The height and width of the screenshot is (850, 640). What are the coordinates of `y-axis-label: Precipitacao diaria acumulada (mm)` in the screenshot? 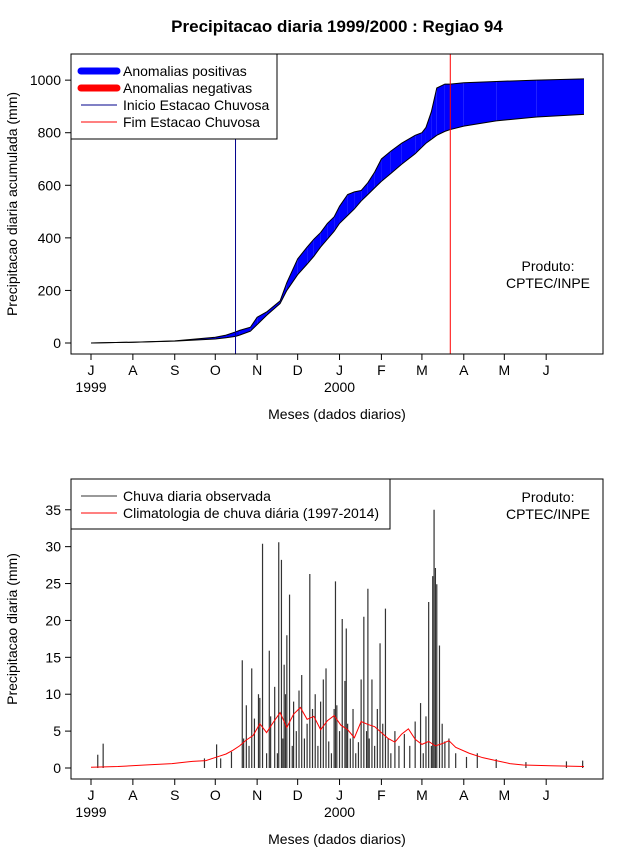 It's located at (12, 204).